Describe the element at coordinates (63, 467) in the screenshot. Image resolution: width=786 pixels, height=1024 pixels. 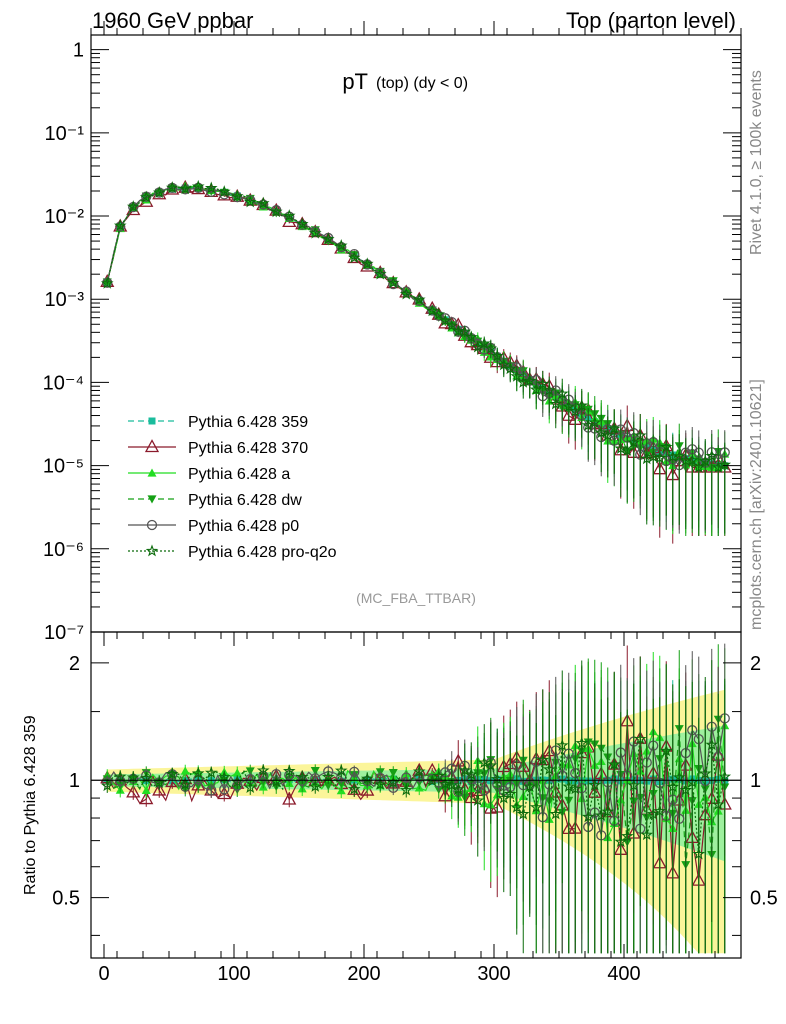
I see `y-tick-label-5: 10⁻⁵` at that location.